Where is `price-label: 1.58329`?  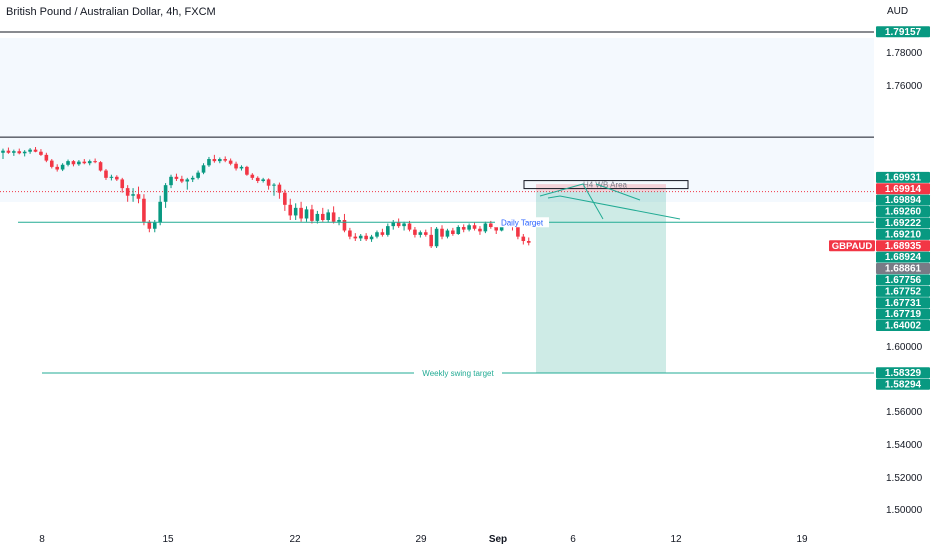 price-label: 1.58329 is located at coordinates (903, 373).